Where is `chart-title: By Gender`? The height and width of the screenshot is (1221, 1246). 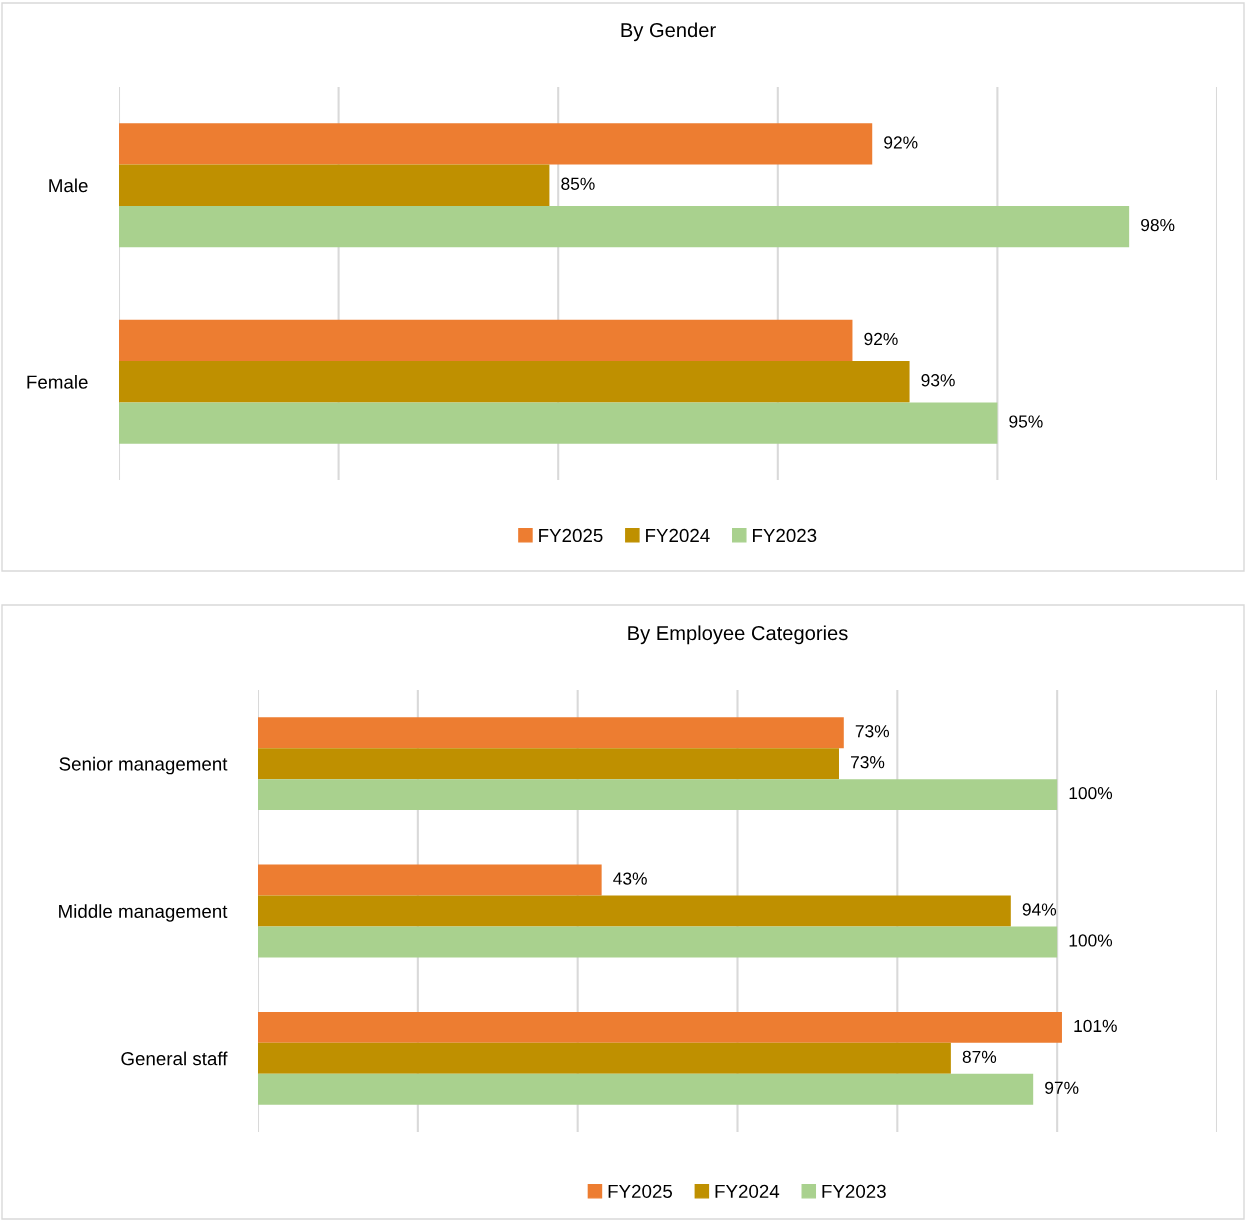
chart-title: By Gender is located at coordinates (668, 32).